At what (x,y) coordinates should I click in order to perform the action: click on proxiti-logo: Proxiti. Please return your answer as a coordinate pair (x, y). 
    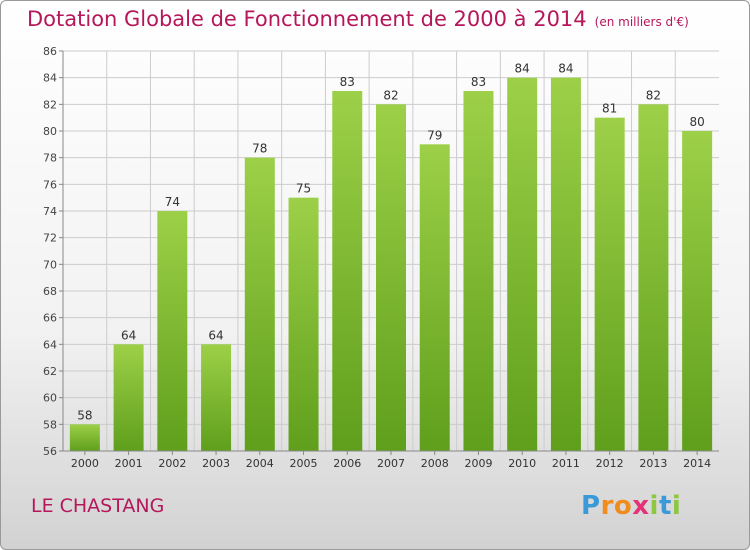
    Looking at the image, I should click on (631, 506).